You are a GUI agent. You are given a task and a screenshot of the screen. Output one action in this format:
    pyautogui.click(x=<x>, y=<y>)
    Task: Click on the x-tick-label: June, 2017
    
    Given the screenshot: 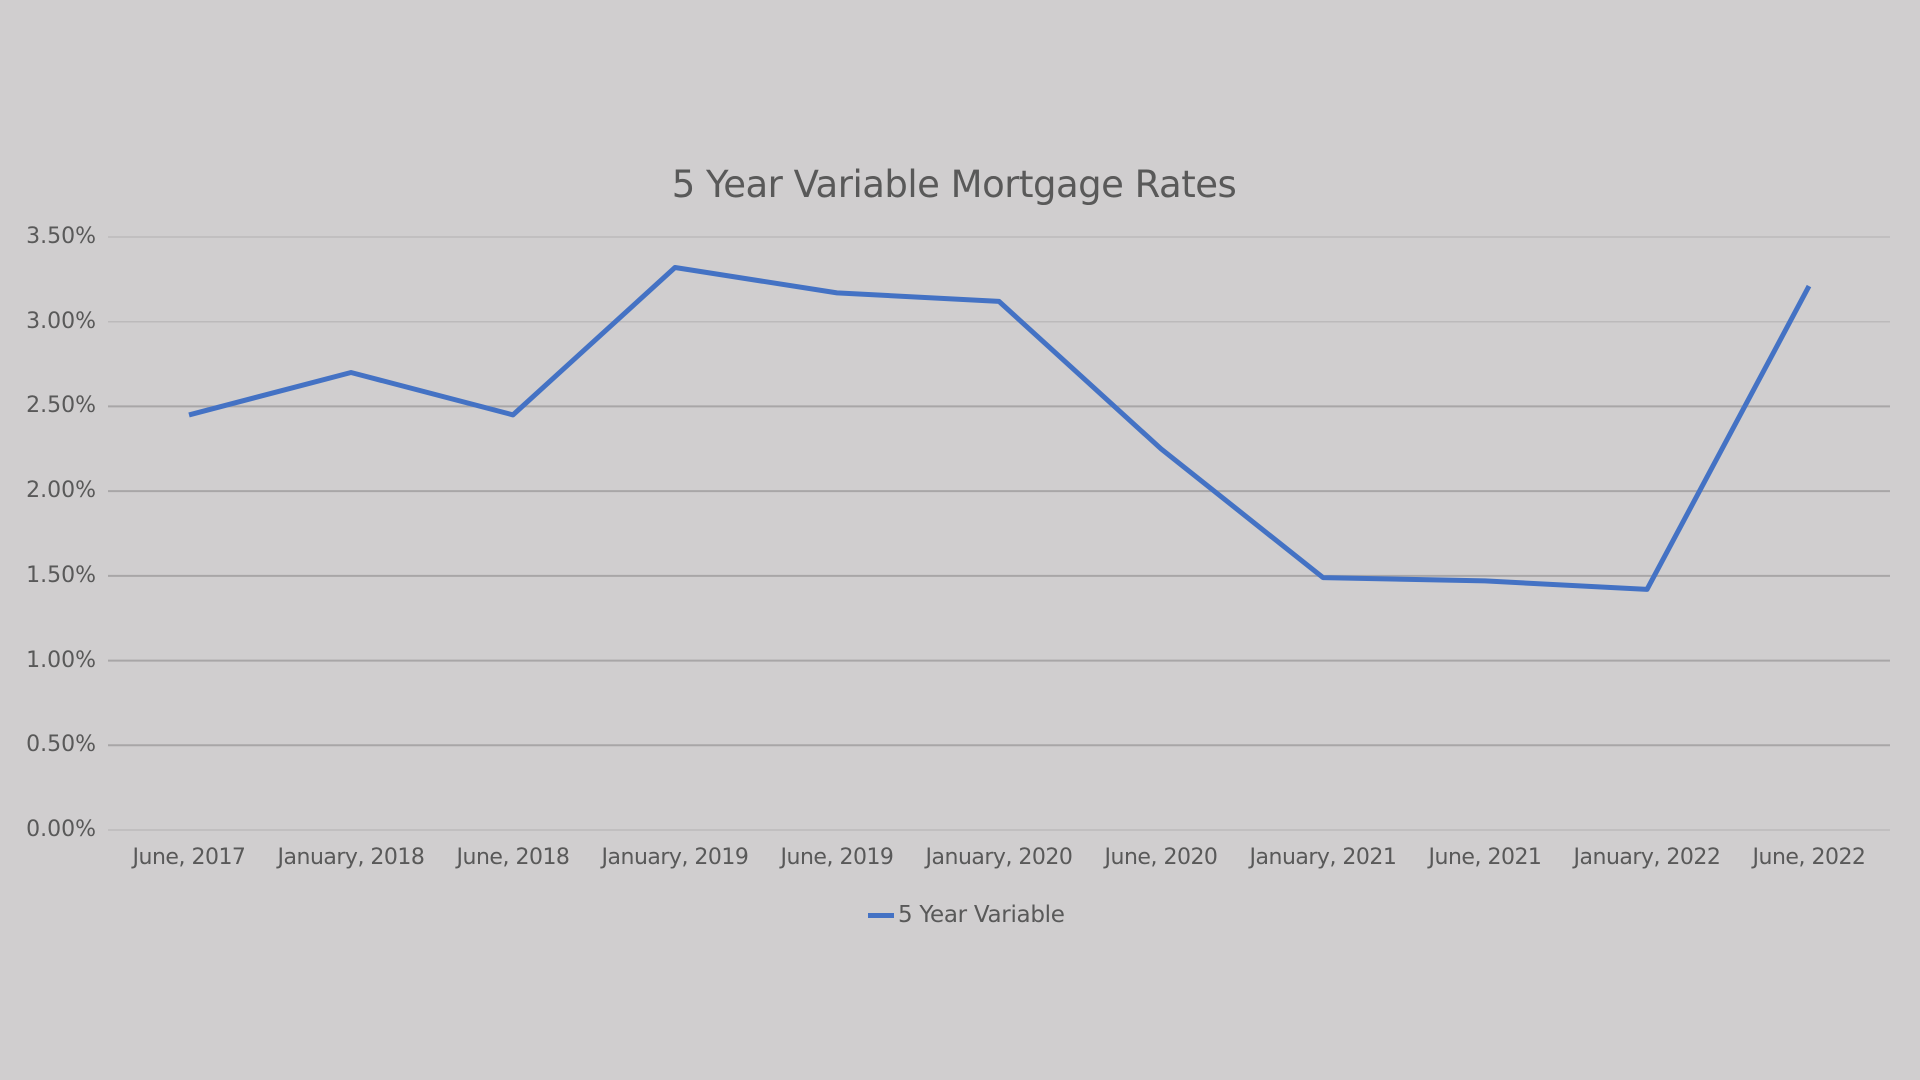 What is the action you would take?
    pyautogui.click(x=189, y=857)
    